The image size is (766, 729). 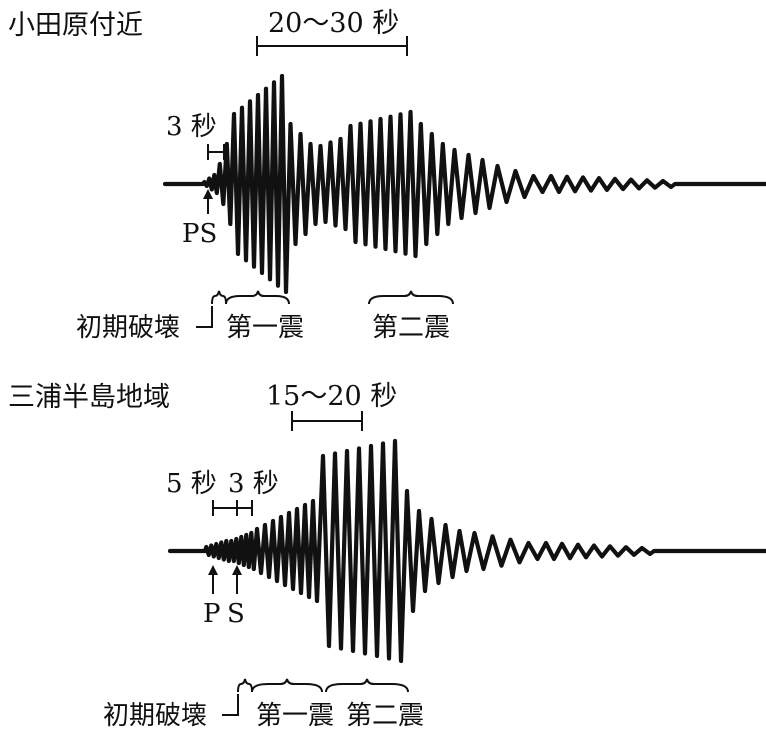 I want to click on p-arrow, so click(x=213, y=579).